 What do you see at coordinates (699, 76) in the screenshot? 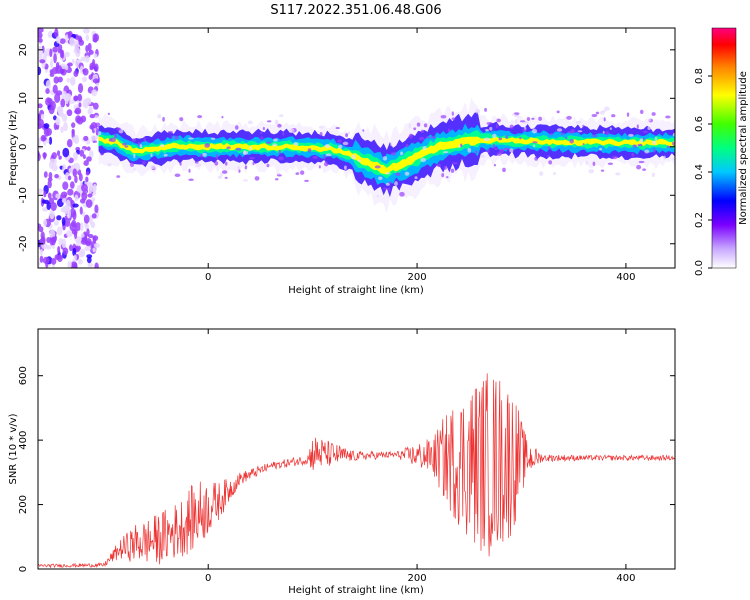
I see `colorbar-tick-label: 0.8` at bounding box center [699, 76].